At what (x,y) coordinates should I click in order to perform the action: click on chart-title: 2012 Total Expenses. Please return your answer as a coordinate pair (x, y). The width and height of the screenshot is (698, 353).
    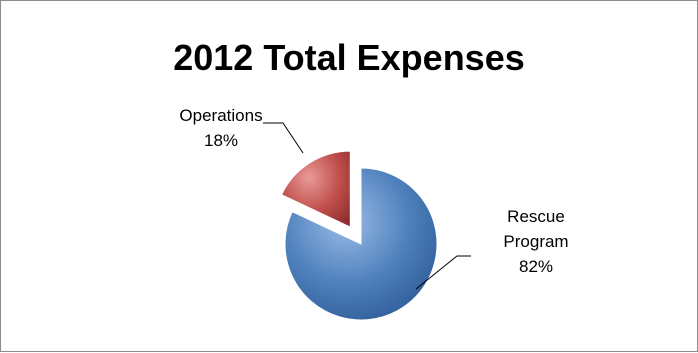
    Looking at the image, I should click on (349, 57).